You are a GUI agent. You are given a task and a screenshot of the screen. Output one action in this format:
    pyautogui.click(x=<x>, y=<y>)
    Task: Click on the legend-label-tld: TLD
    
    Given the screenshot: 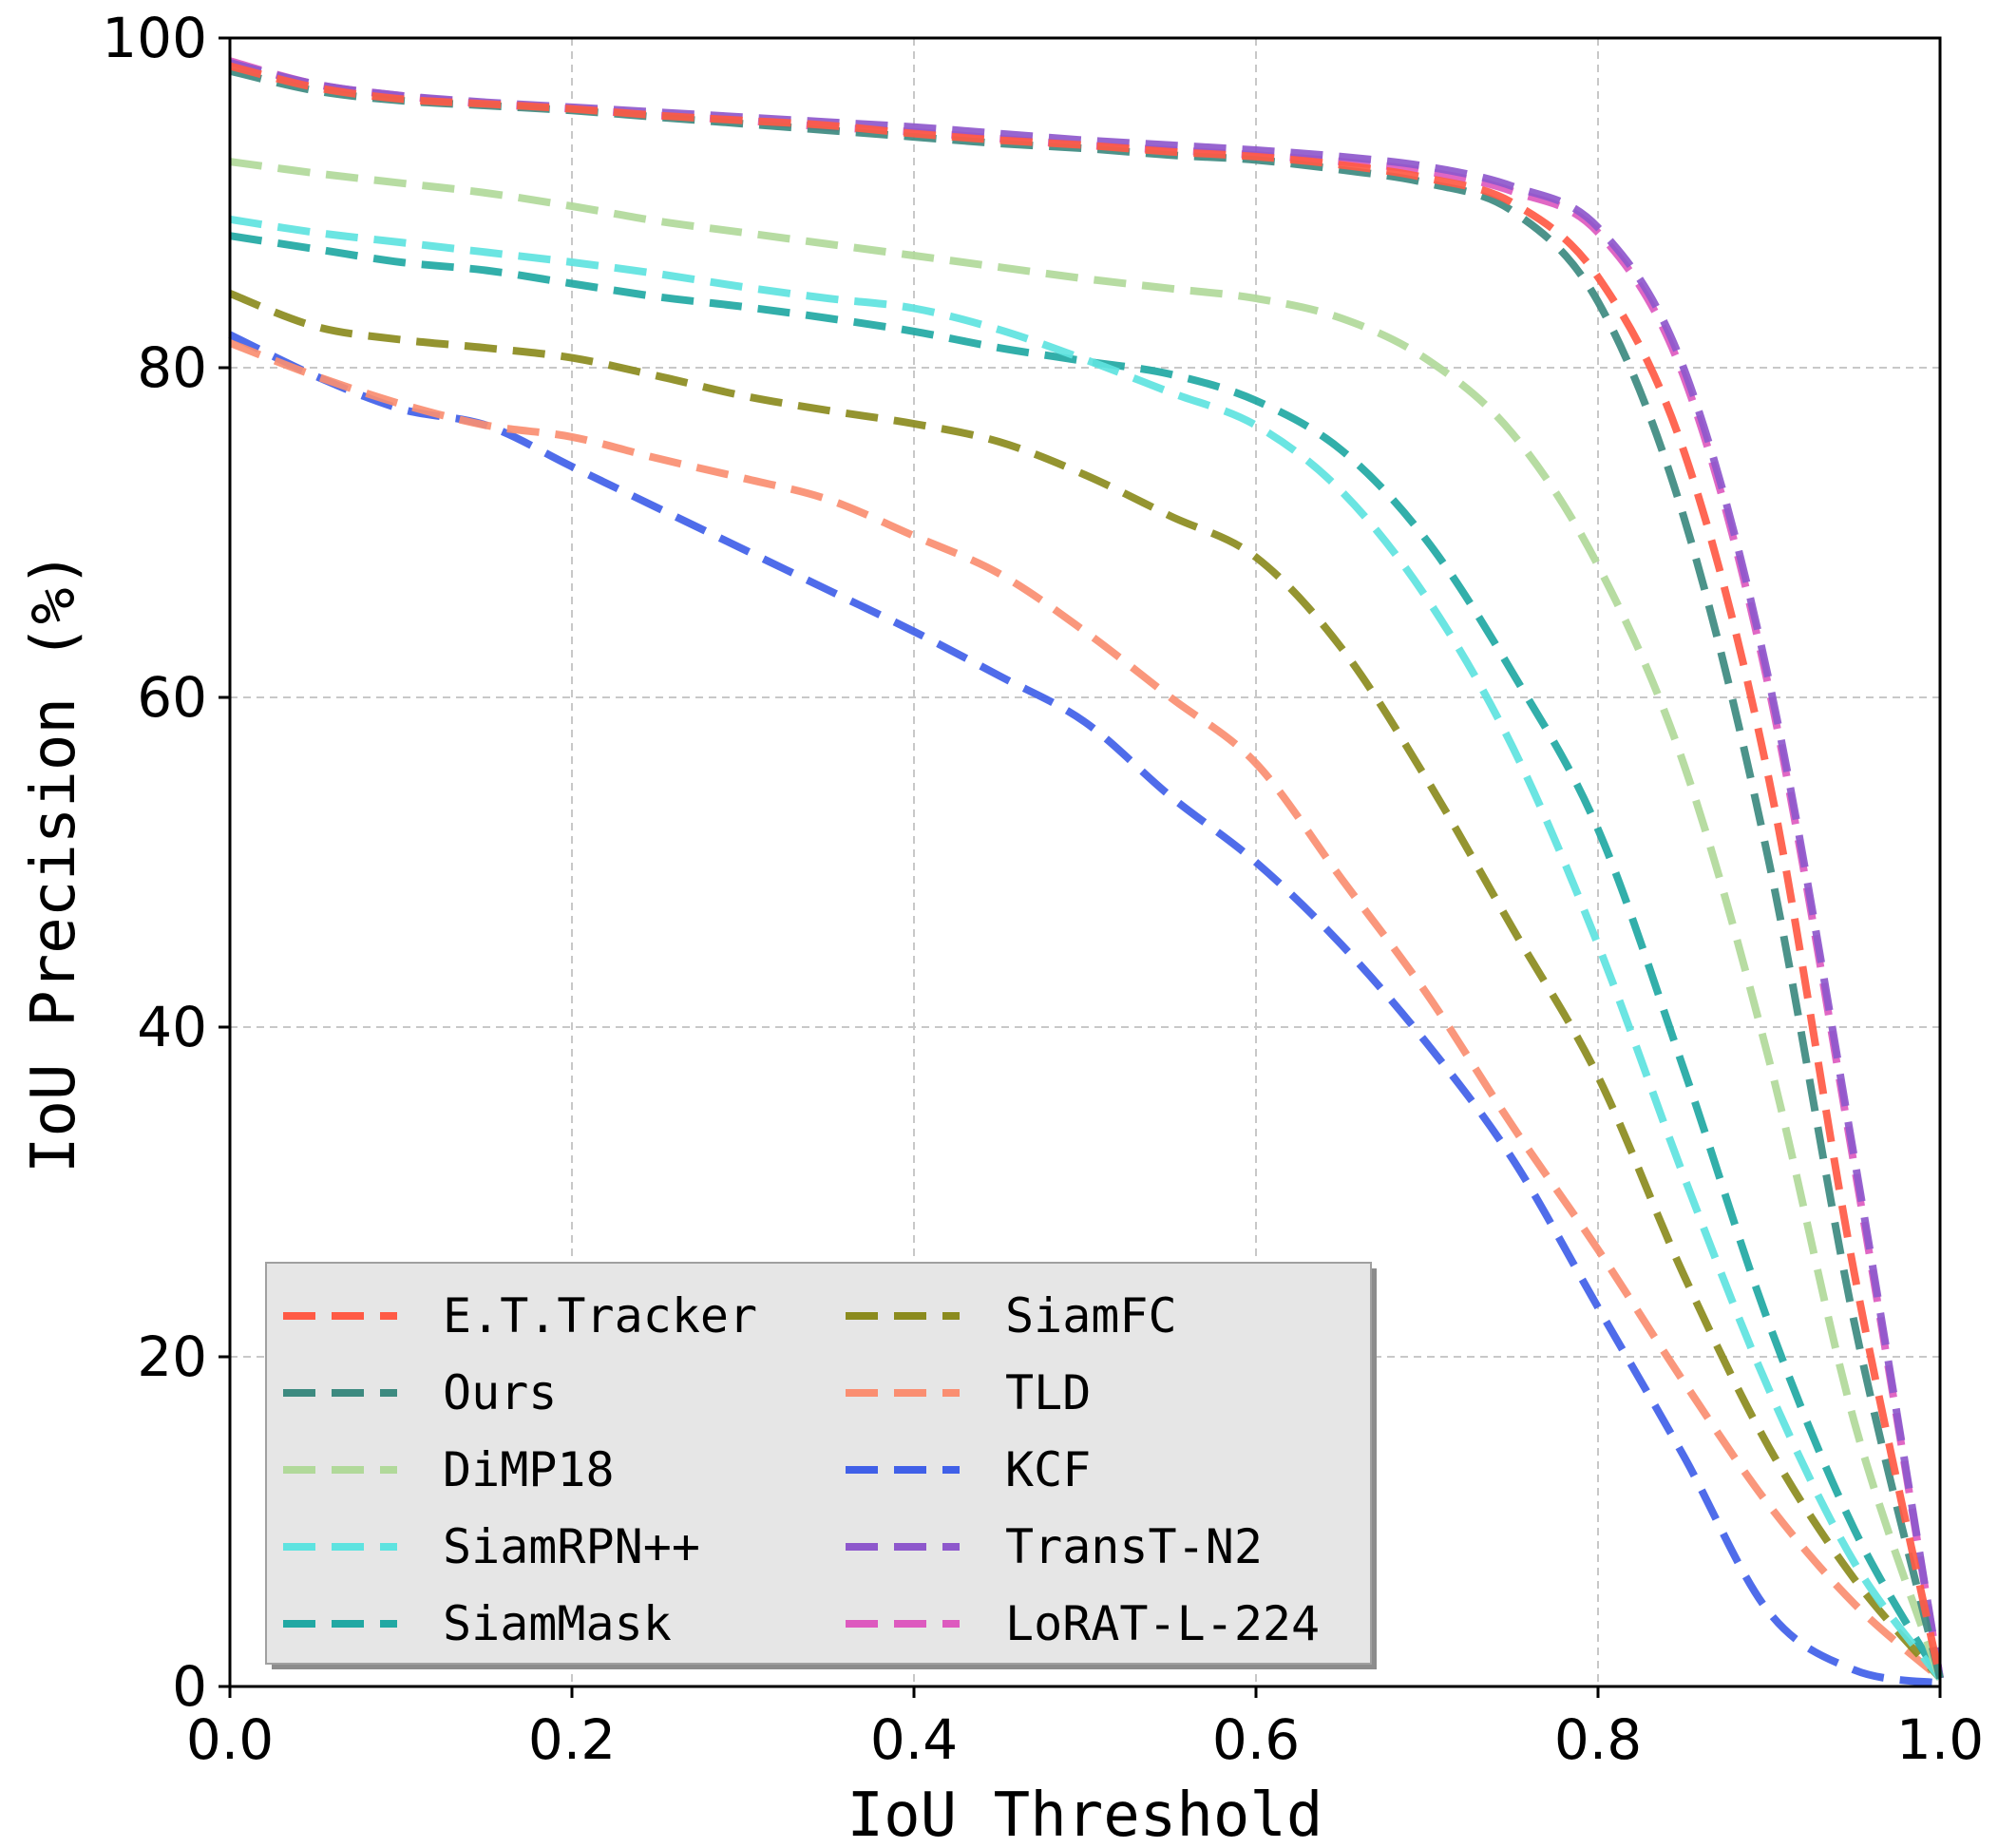 What is the action you would take?
    pyautogui.click(x=1048, y=1393)
    